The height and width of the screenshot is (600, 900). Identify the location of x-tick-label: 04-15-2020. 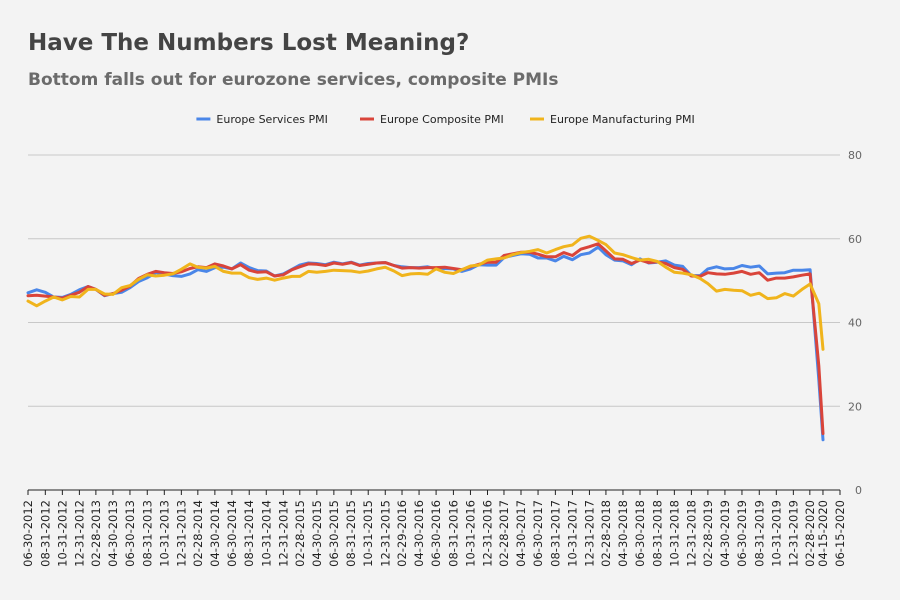
(823, 533).